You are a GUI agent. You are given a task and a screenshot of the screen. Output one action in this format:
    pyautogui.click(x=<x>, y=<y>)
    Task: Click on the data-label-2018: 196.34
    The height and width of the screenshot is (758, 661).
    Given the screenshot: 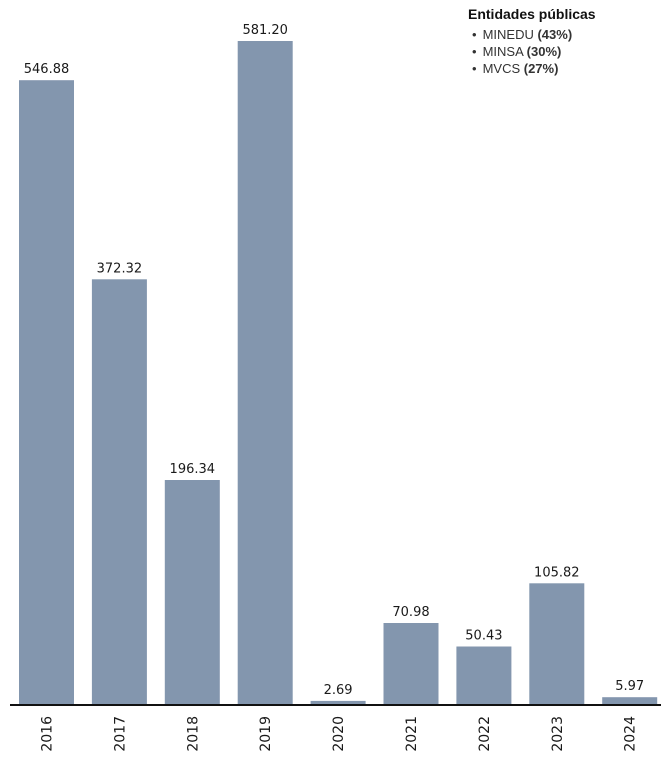 What is the action you would take?
    pyautogui.click(x=193, y=469)
    